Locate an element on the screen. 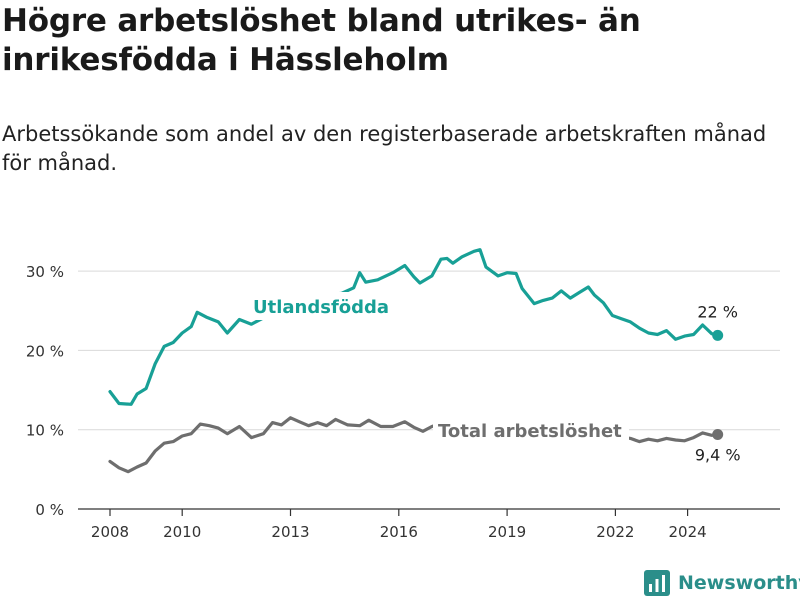  y-tick-label: 10 % is located at coordinates (45, 431).